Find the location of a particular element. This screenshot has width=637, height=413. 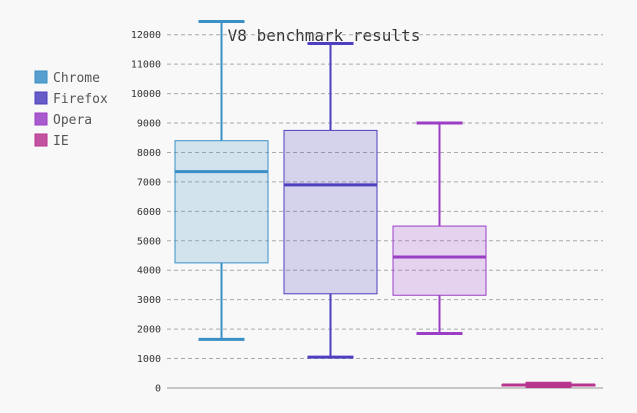

legend-item-ie: IE is located at coordinates (51, 141).